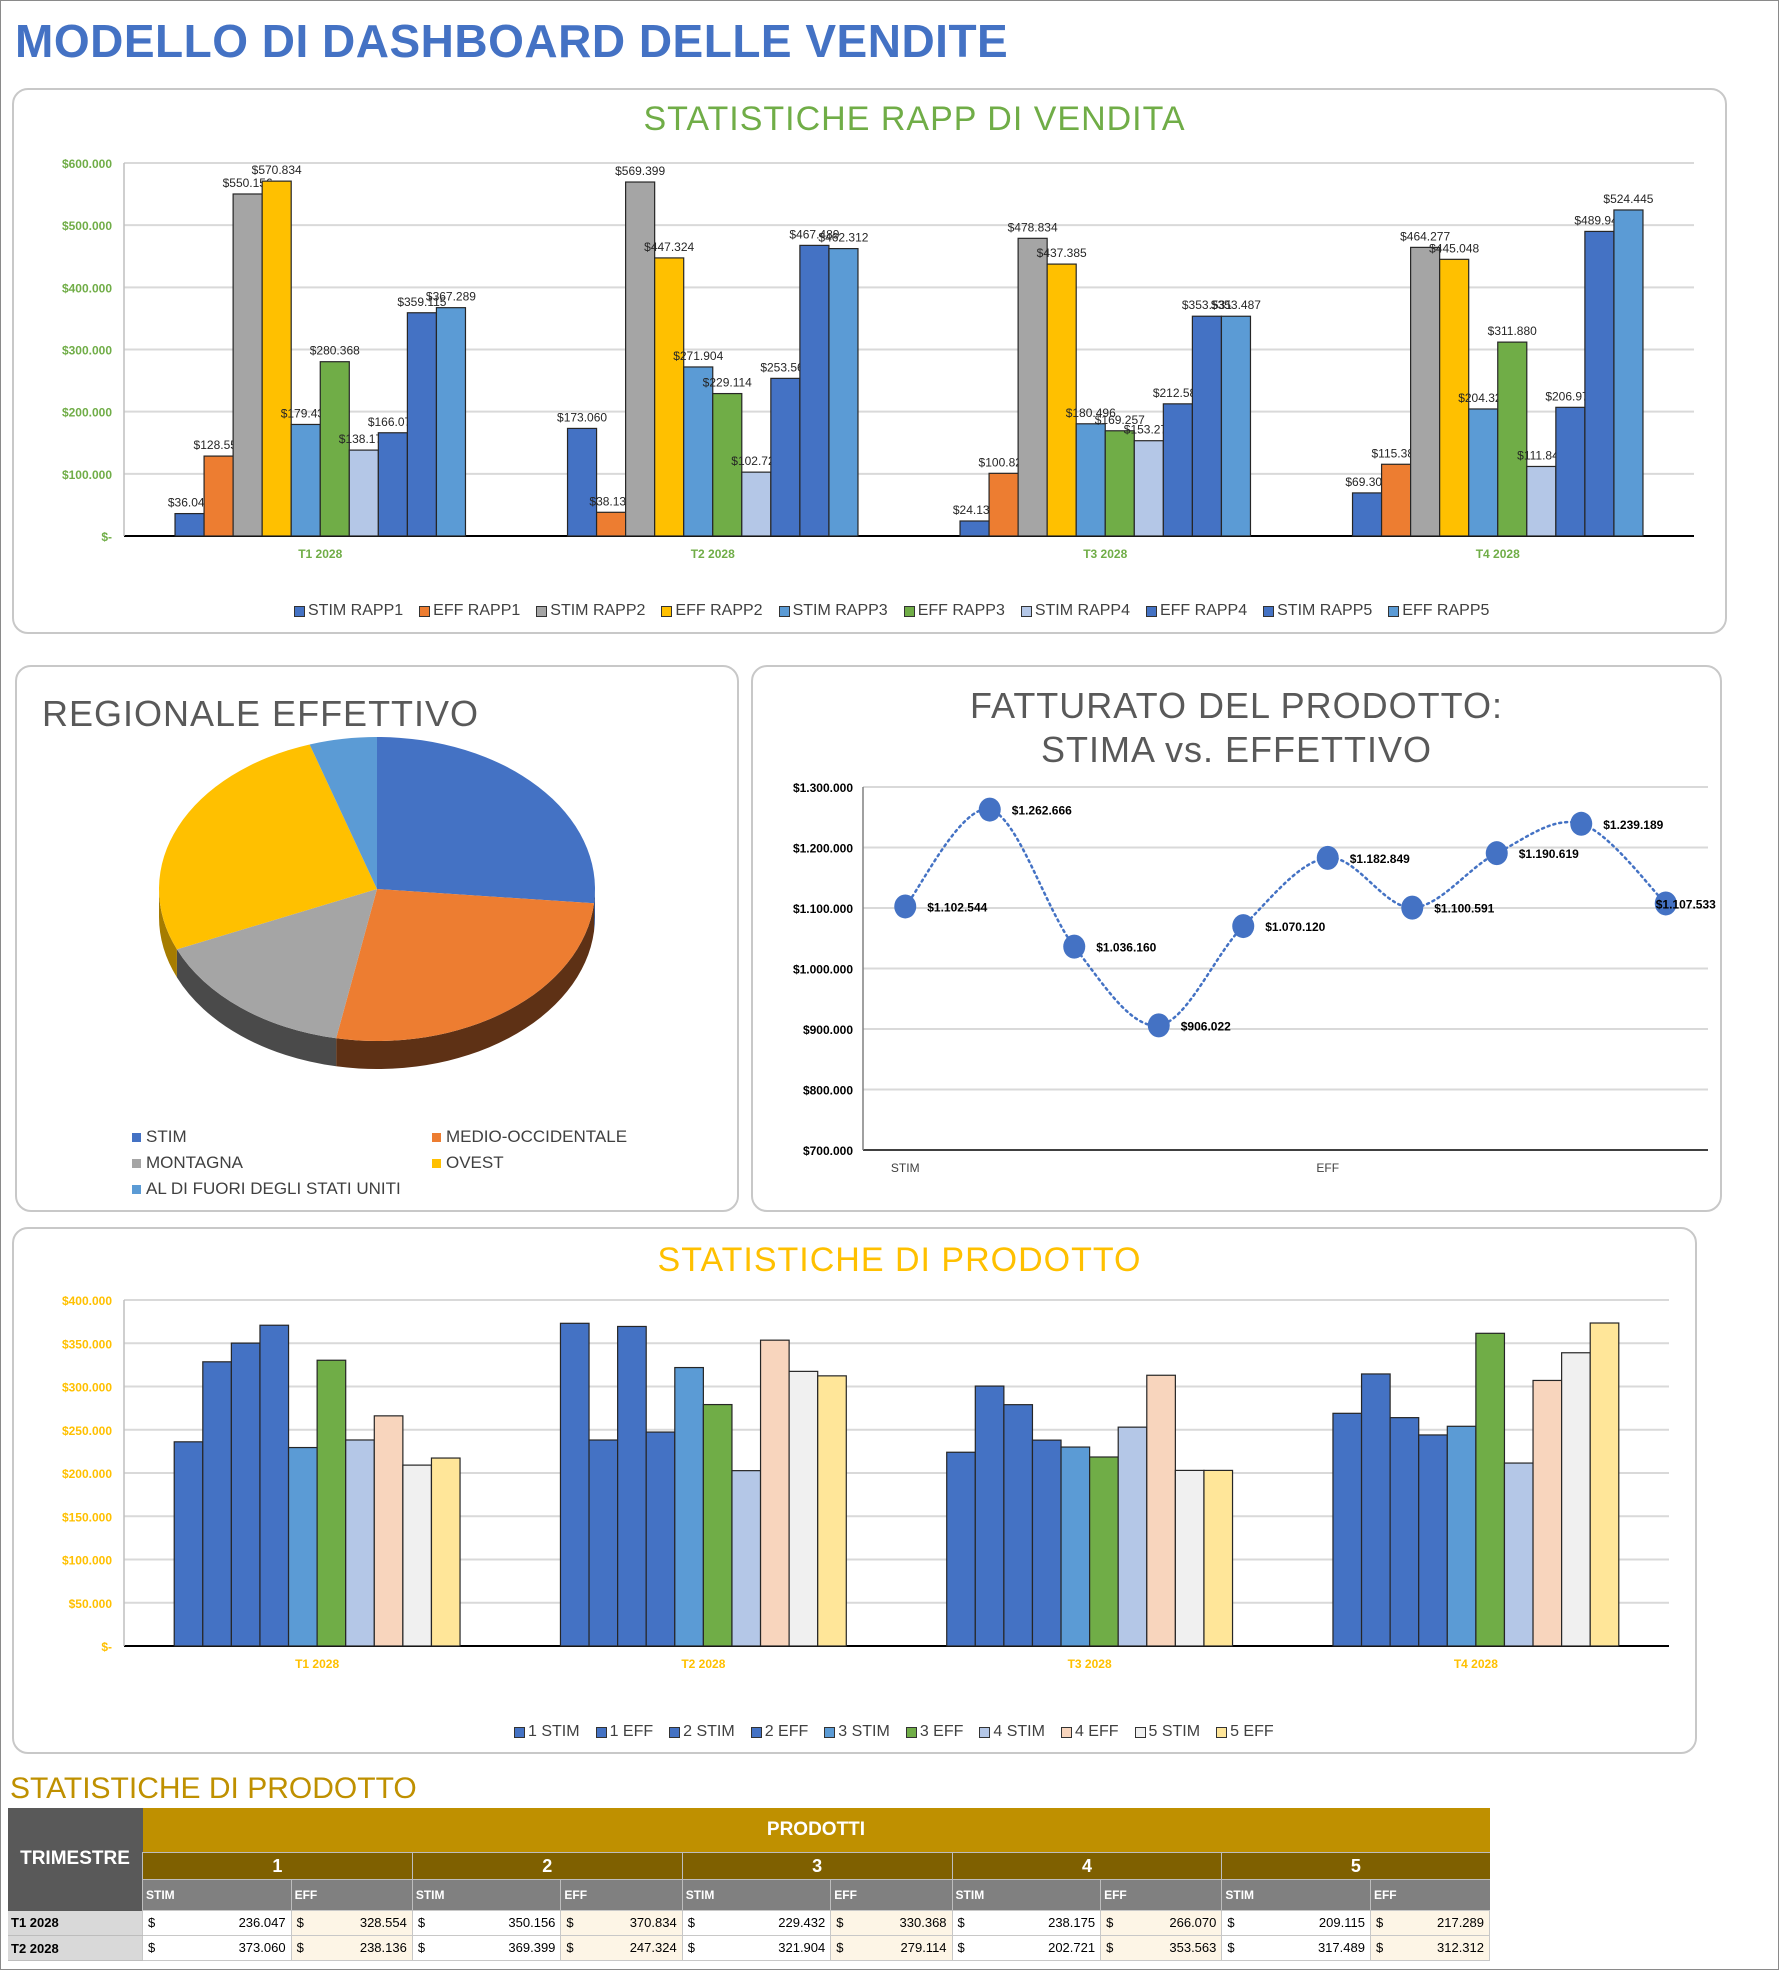 The height and width of the screenshot is (1970, 1779). Describe the element at coordinates (1042, 811) in the screenshot. I see `data-label: $1.262.666` at that location.